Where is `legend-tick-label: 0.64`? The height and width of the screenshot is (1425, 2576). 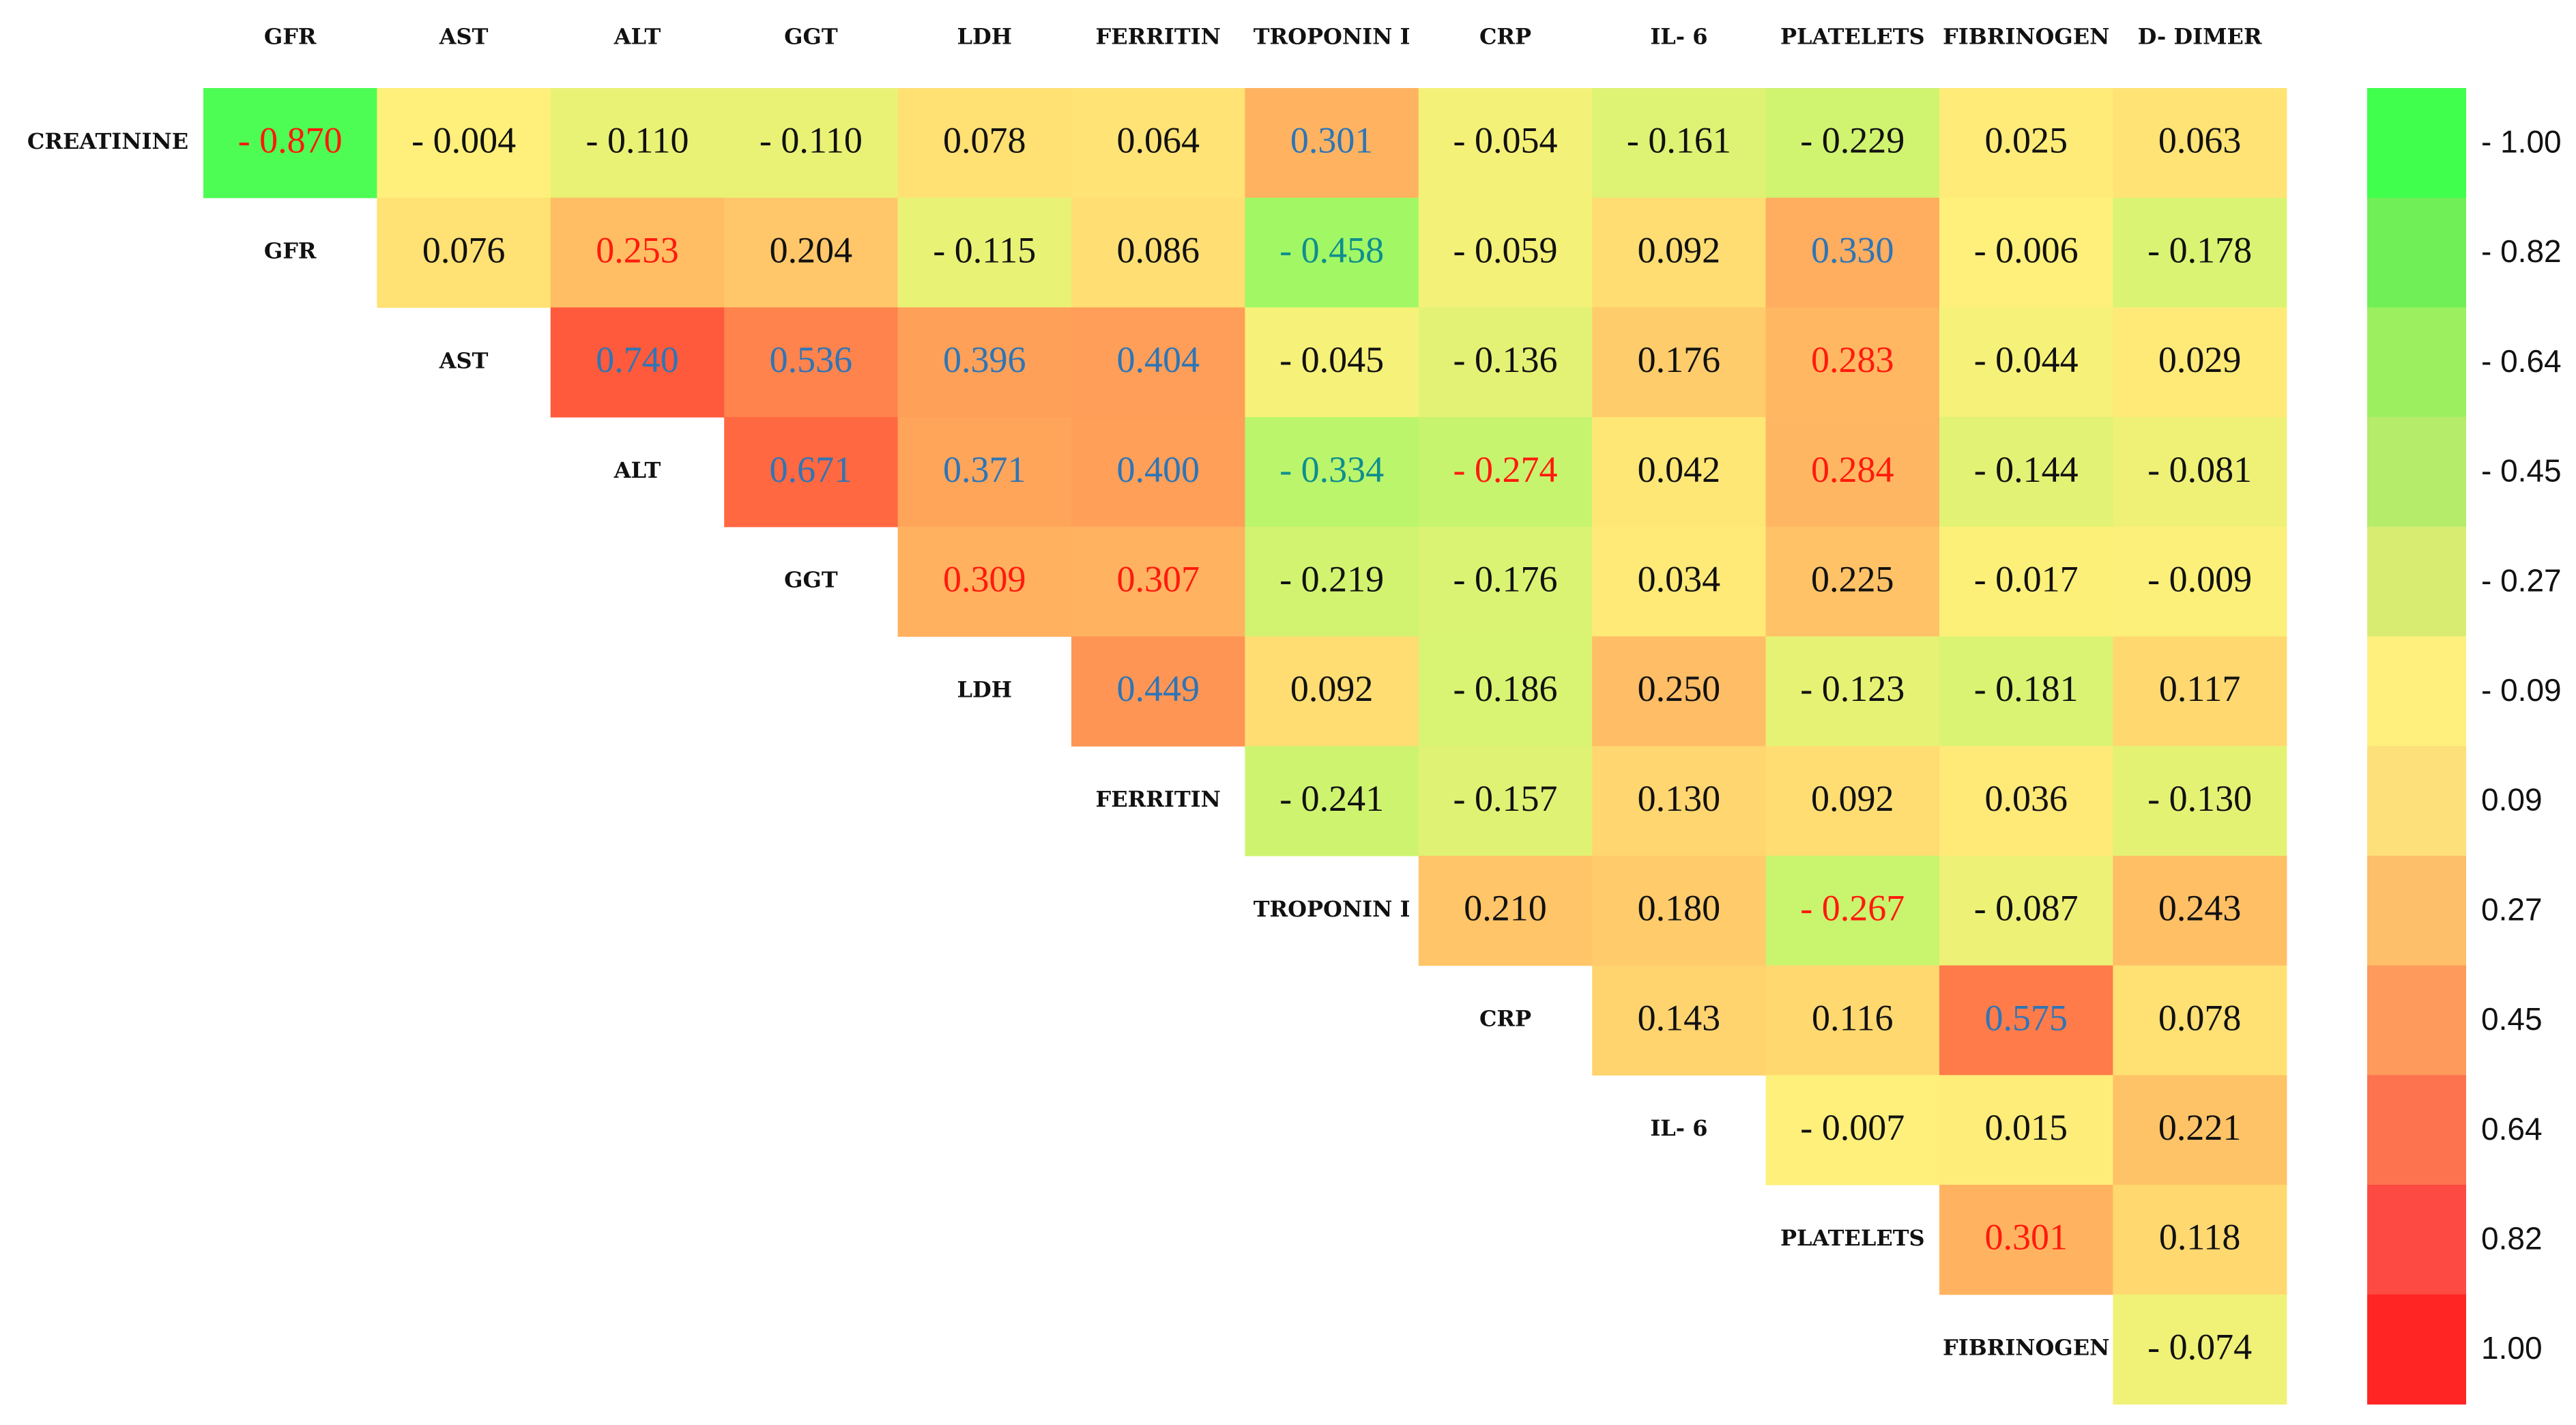 legend-tick-label: 0.64 is located at coordinates (2512, 1129).